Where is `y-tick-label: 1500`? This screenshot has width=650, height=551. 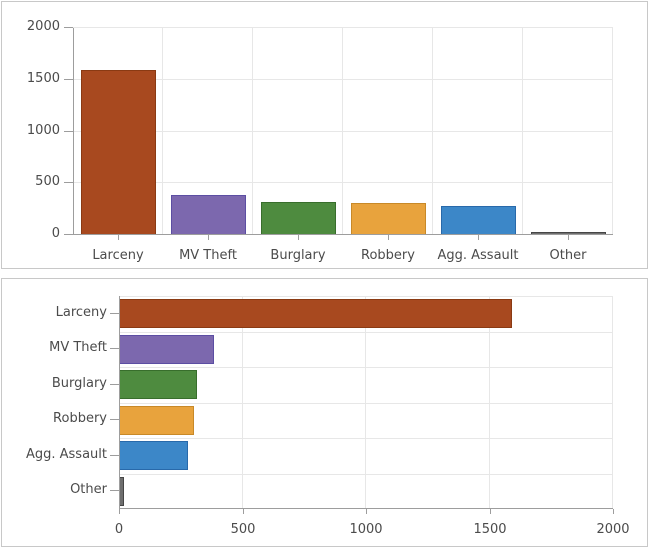
y-tick-label: 1500 is located at coordinates (43, 78).